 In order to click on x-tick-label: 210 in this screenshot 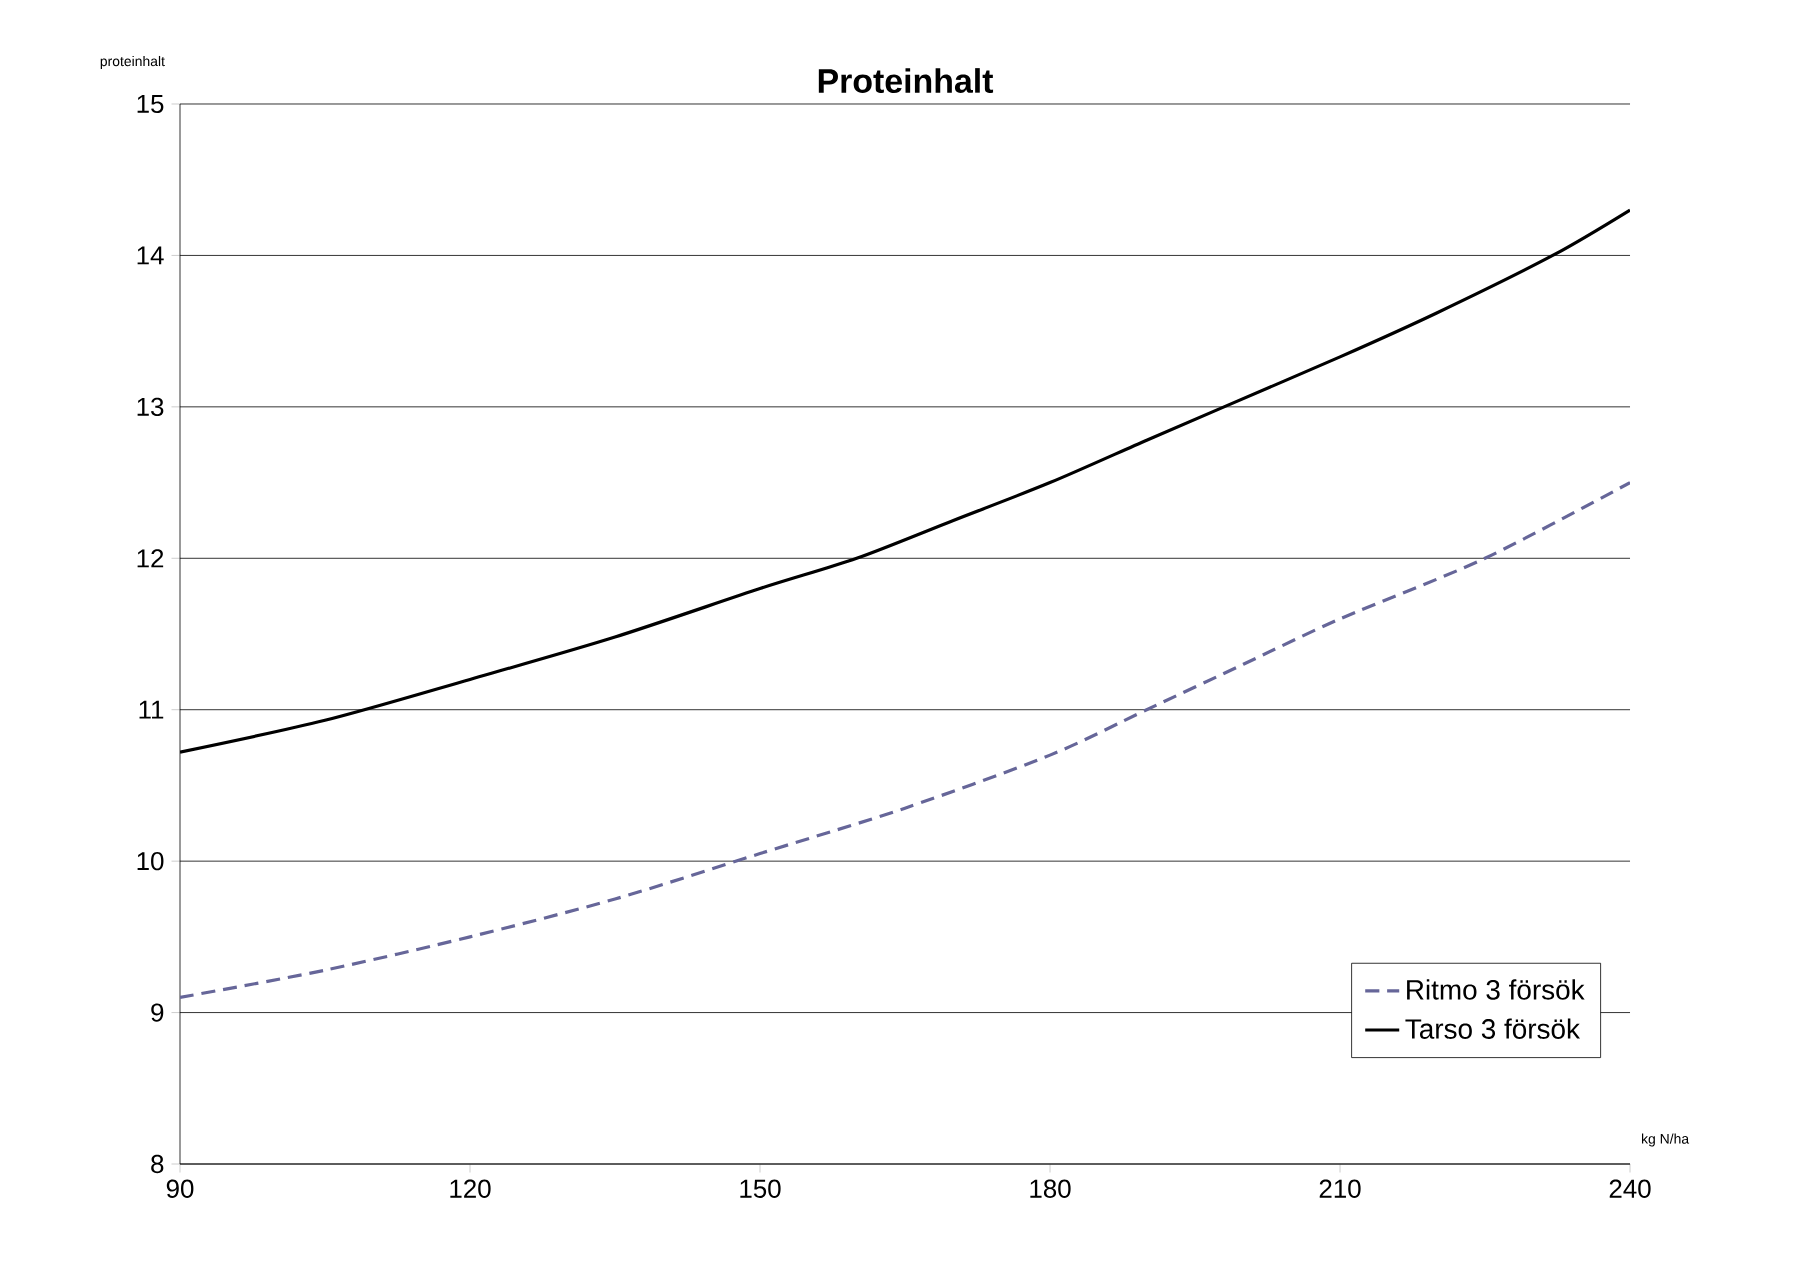, I will do `click(1340, 1188)`.